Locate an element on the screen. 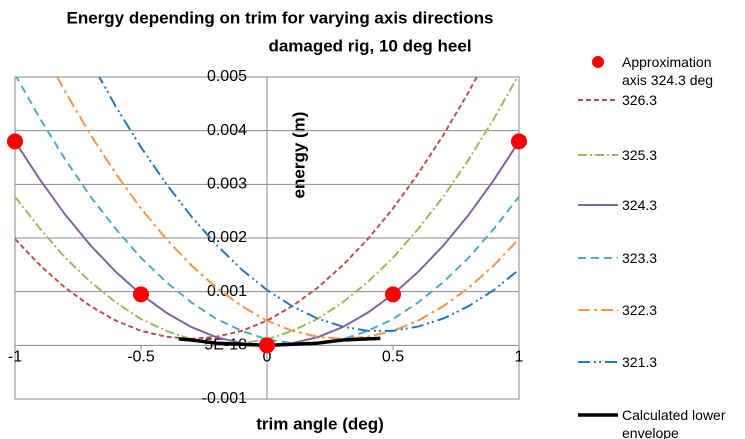 The width and height of the screenshot is (745, 439). x-axis-title: trim angle (deg) is located at coordinates (320, 423).